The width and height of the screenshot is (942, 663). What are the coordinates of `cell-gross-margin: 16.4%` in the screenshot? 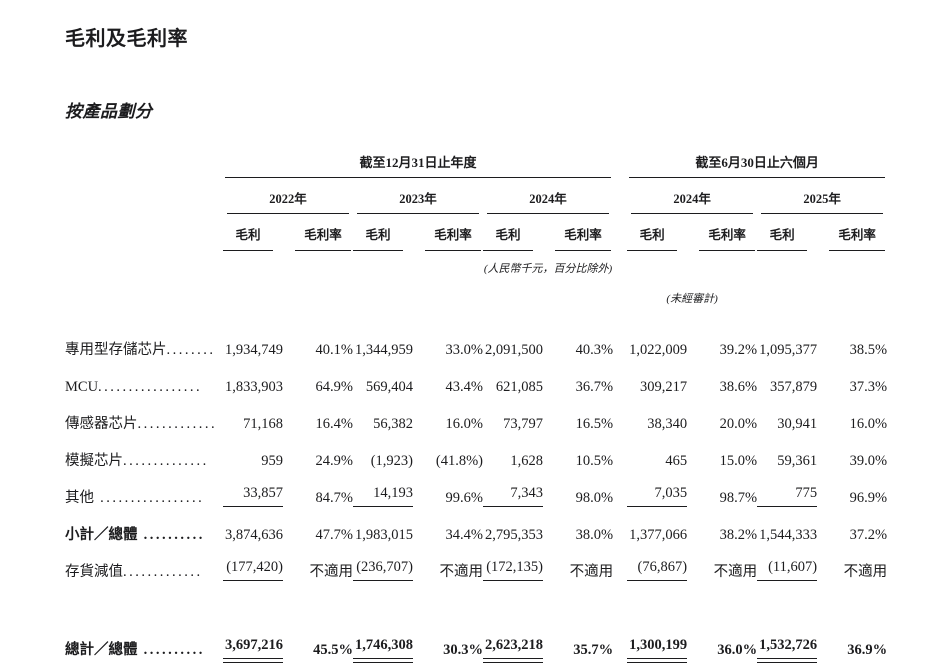 It's located at (334, 424).